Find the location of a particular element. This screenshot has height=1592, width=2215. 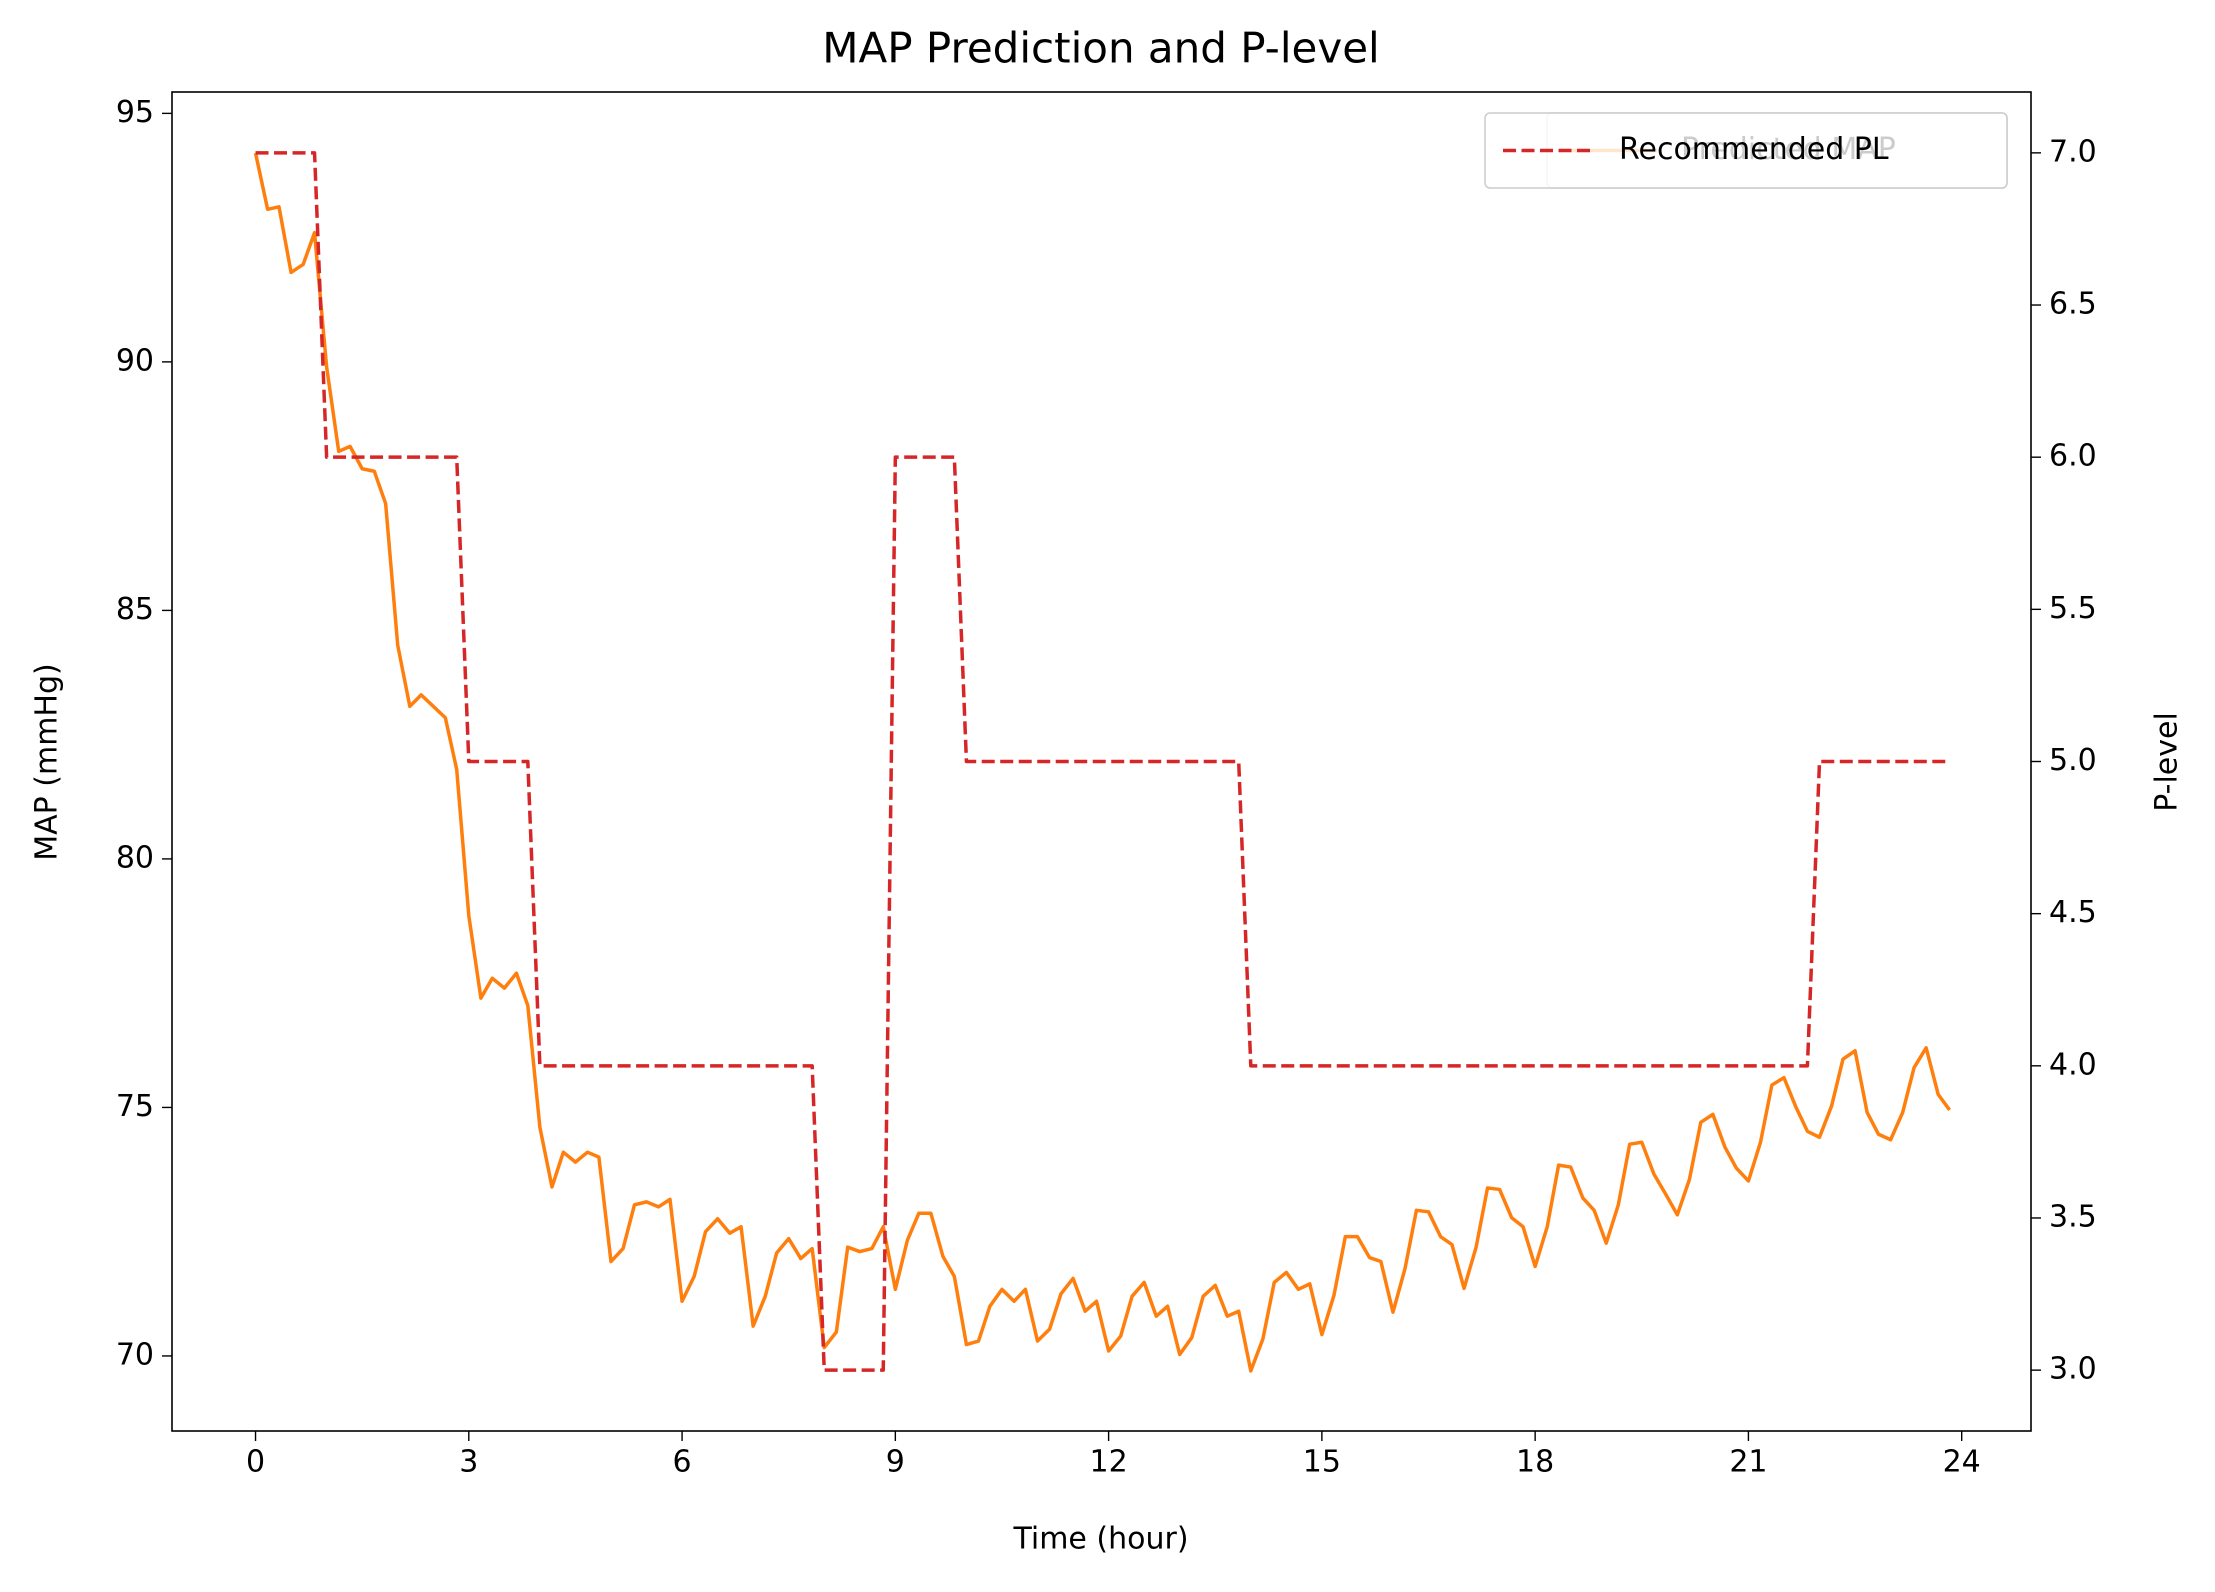

y-tick-label: 85 is located at coordinates (135, 609).